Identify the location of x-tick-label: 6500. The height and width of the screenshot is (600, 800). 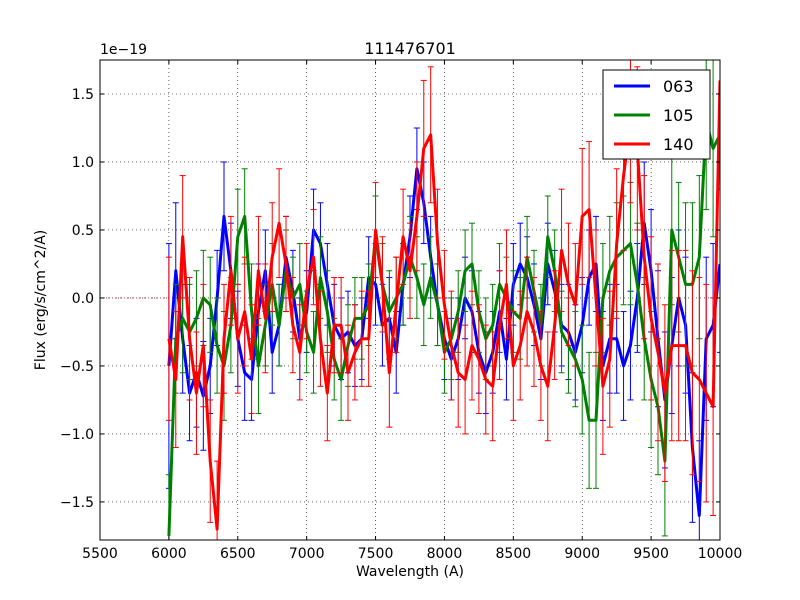
(238, 554).